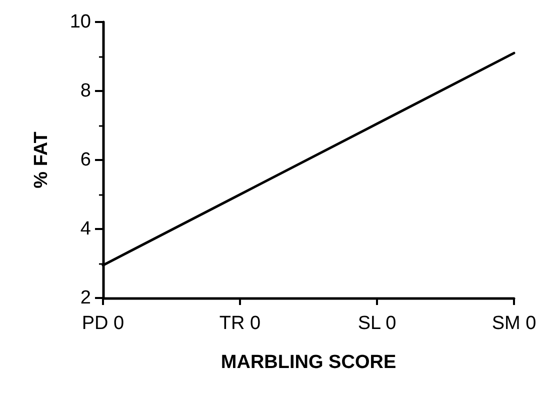 Image resolution: width=552 pixels, height=401 pixels. What do you see at coordinates (85, 91) in the screenshot?
I see `y-tick-label: 8` at bounding box center [85, 91].